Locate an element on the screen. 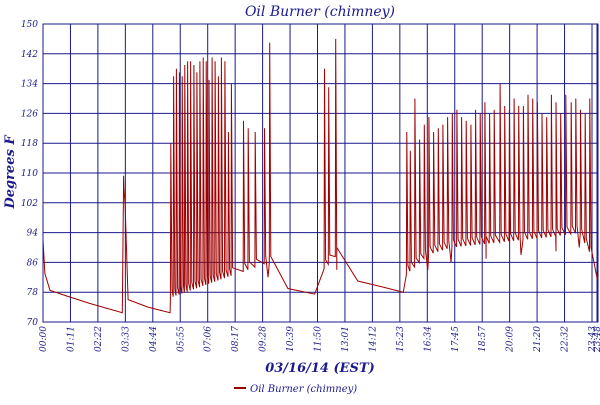  y-tick-label: 150 is located at coordinates (29, 25).